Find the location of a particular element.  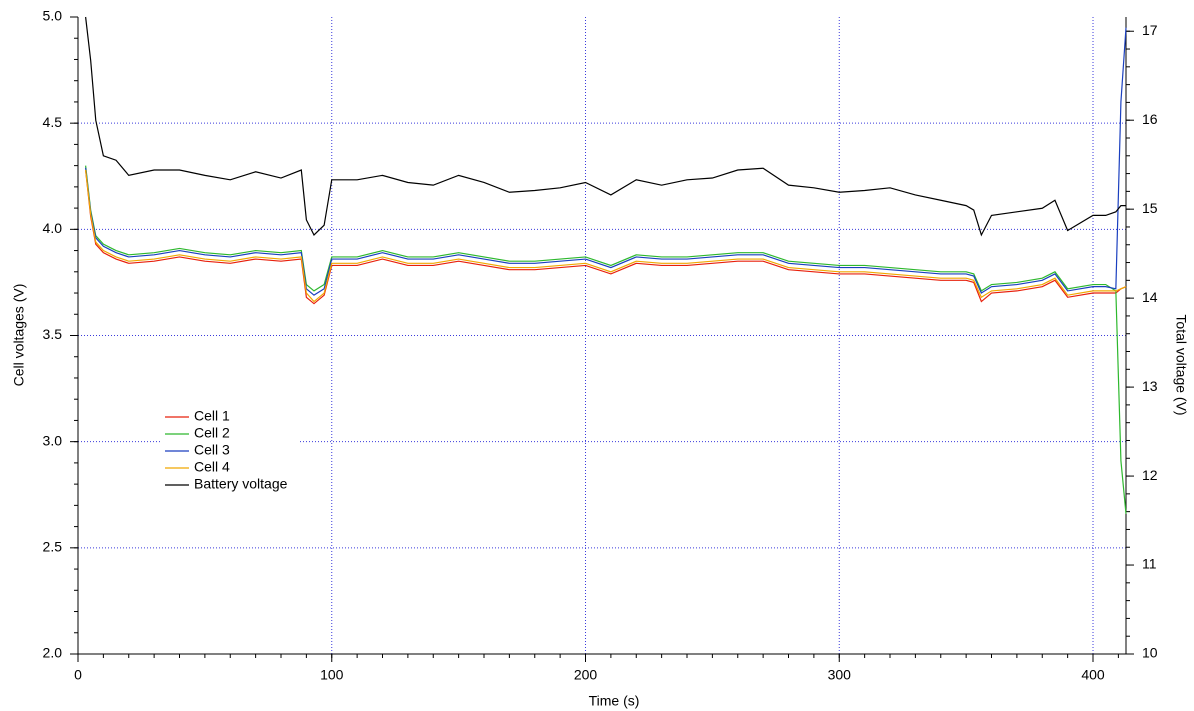

y2-tick-label: 13 is located at coordinates (1150, 386).